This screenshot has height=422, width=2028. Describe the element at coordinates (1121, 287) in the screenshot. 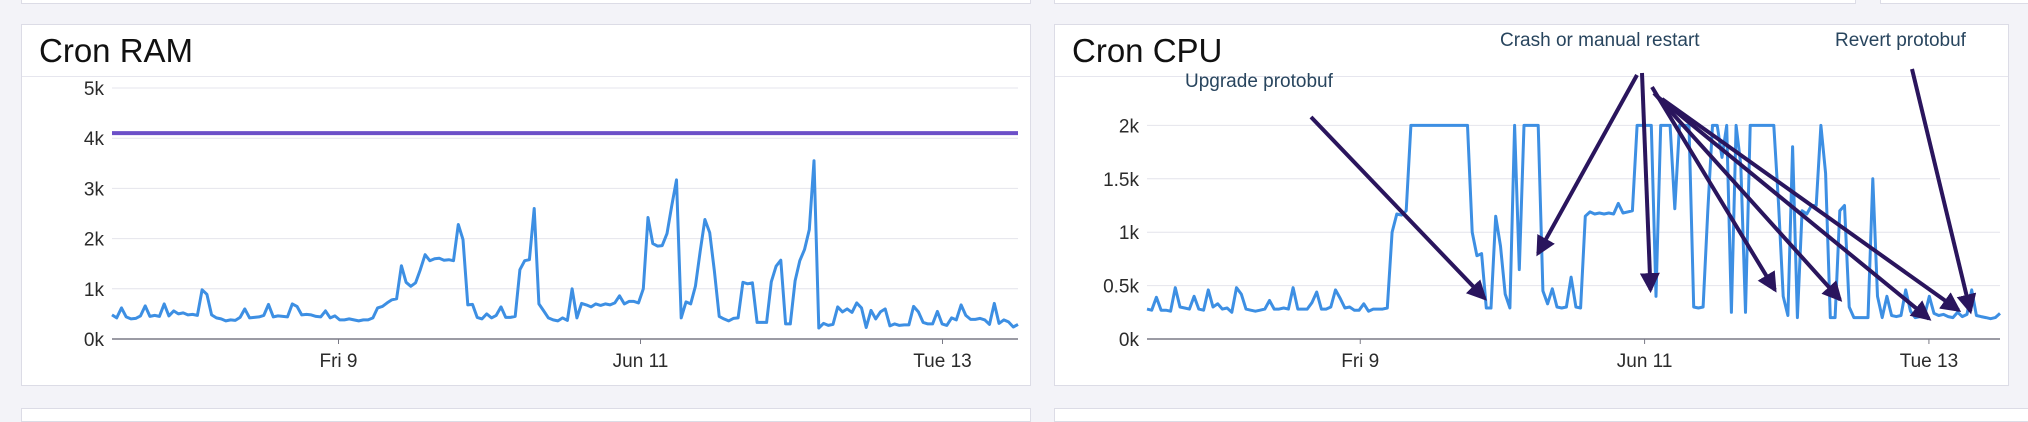

I see `y-tick-label: 0.5k` at that location.